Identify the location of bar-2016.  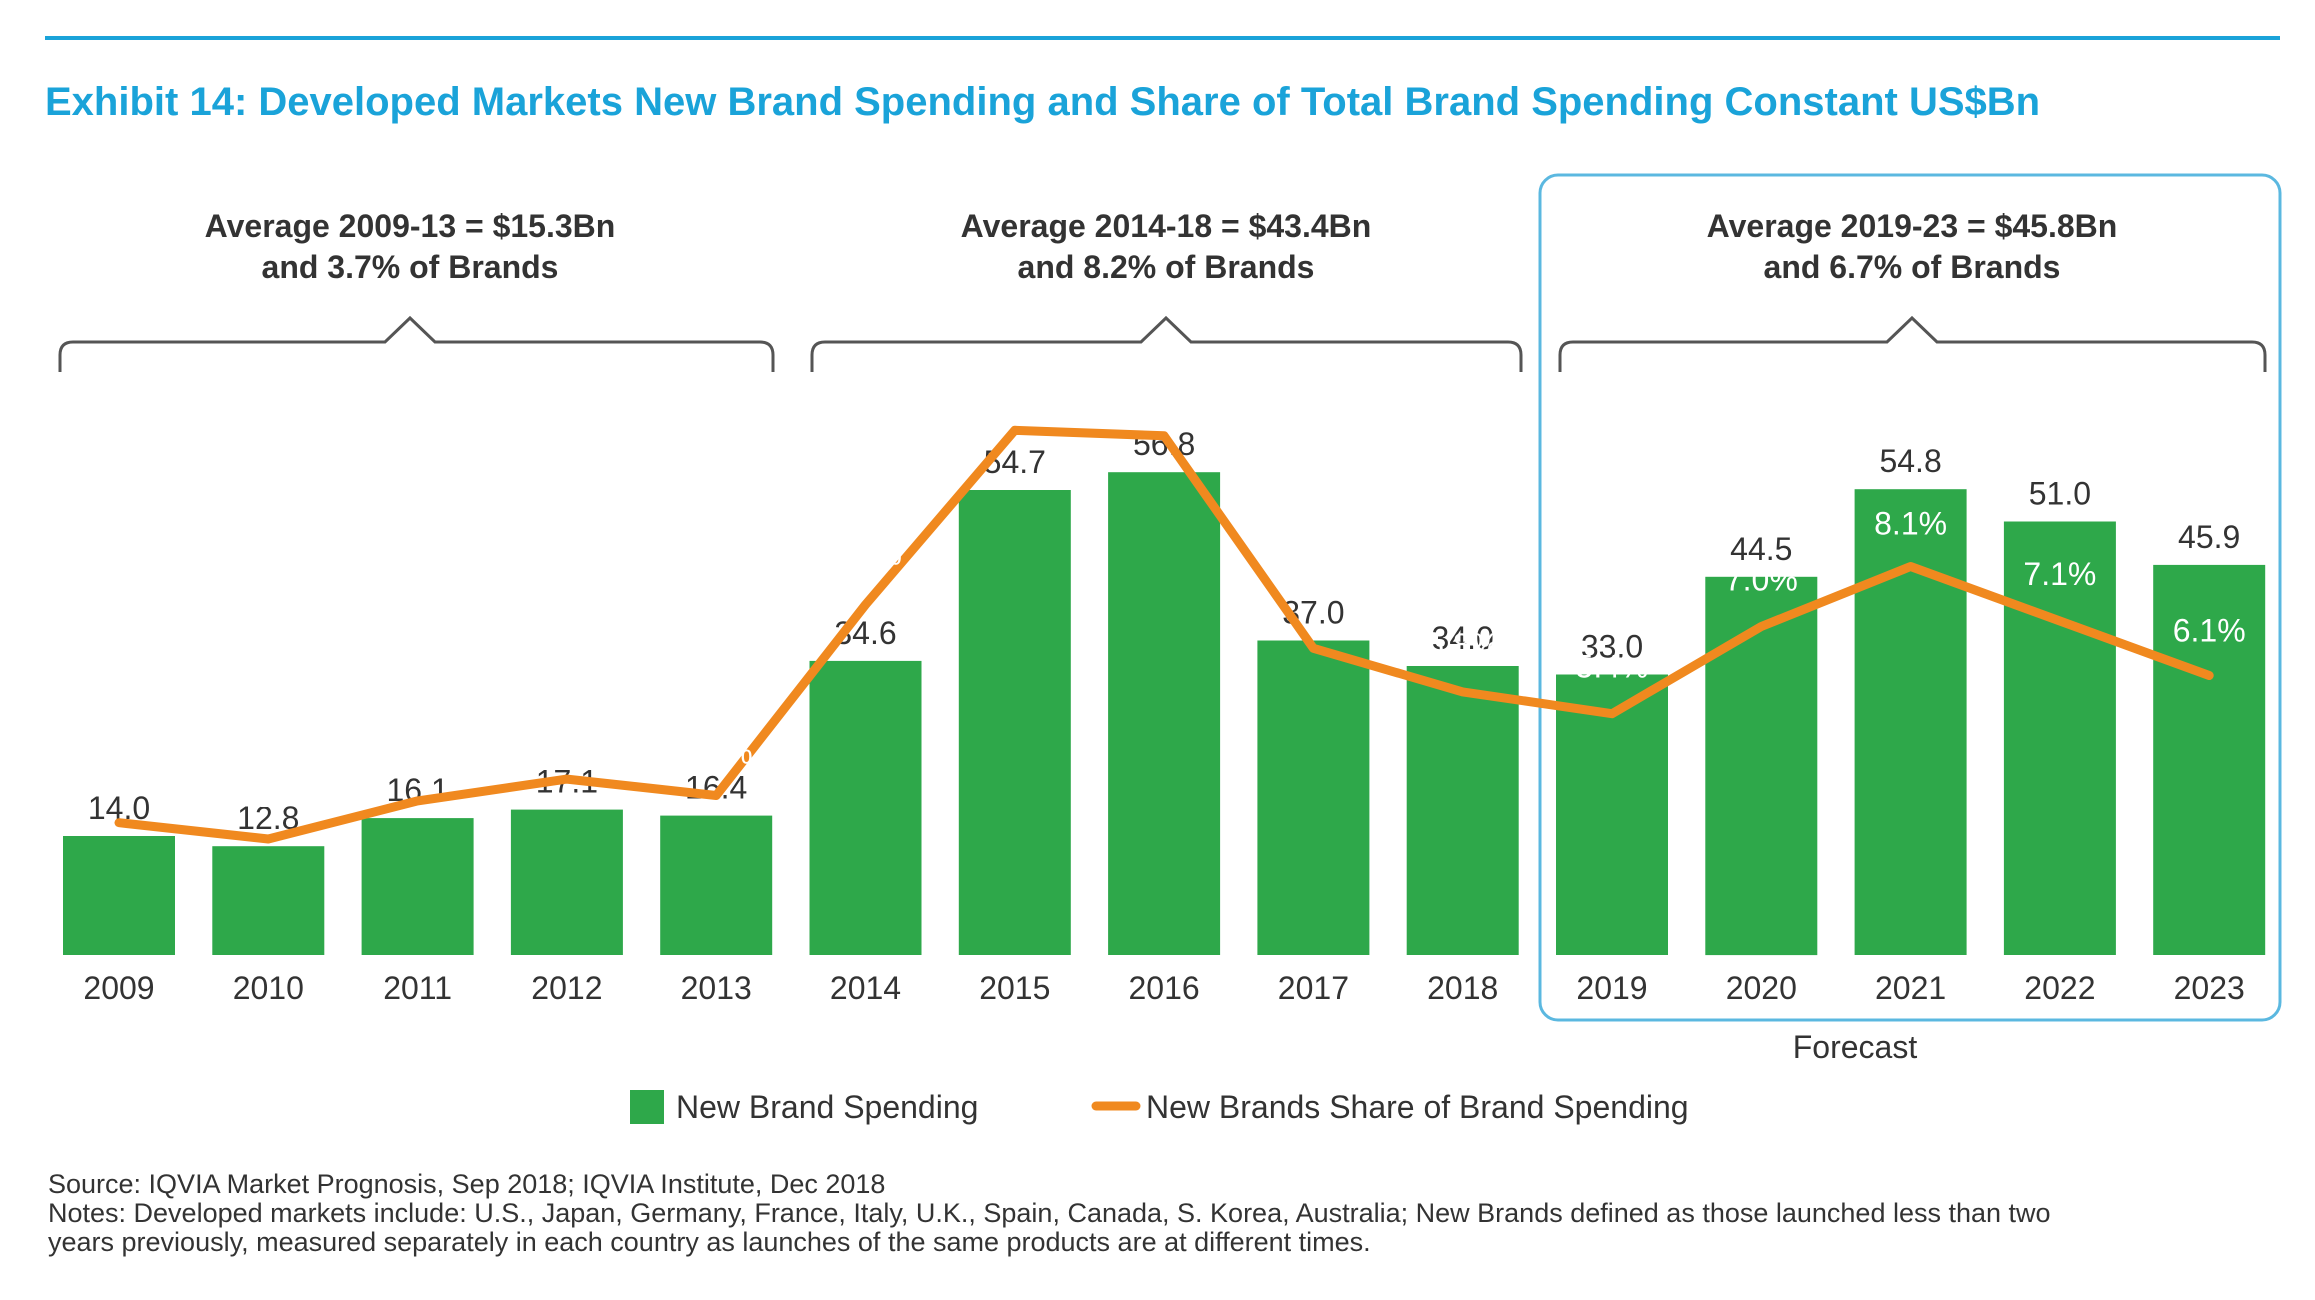
(1164, 713).